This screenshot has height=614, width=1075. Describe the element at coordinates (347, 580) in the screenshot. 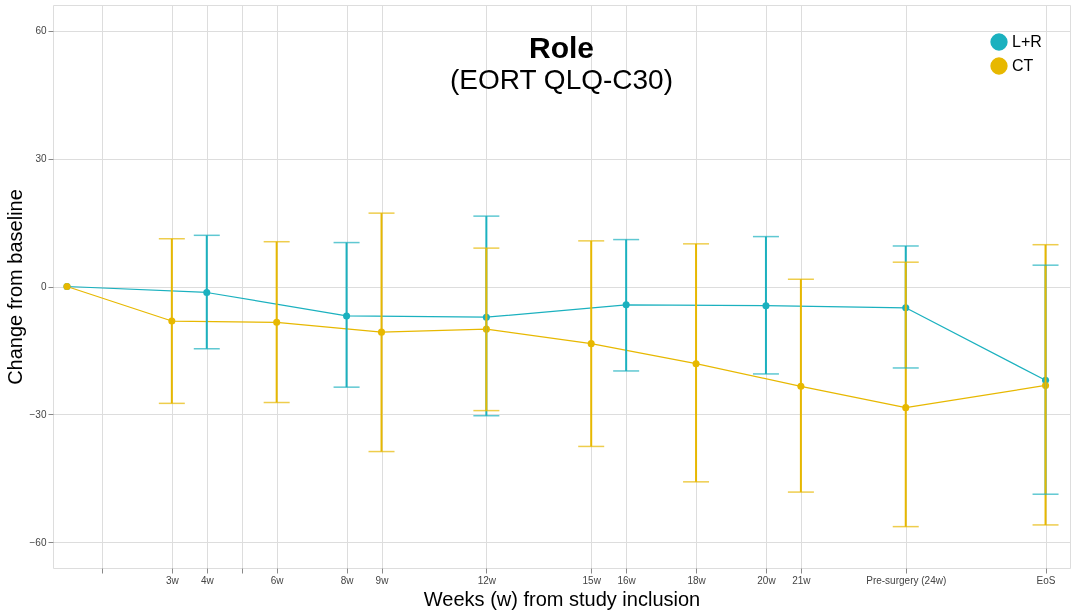

I see `x-tick-label: 8w` at that location.